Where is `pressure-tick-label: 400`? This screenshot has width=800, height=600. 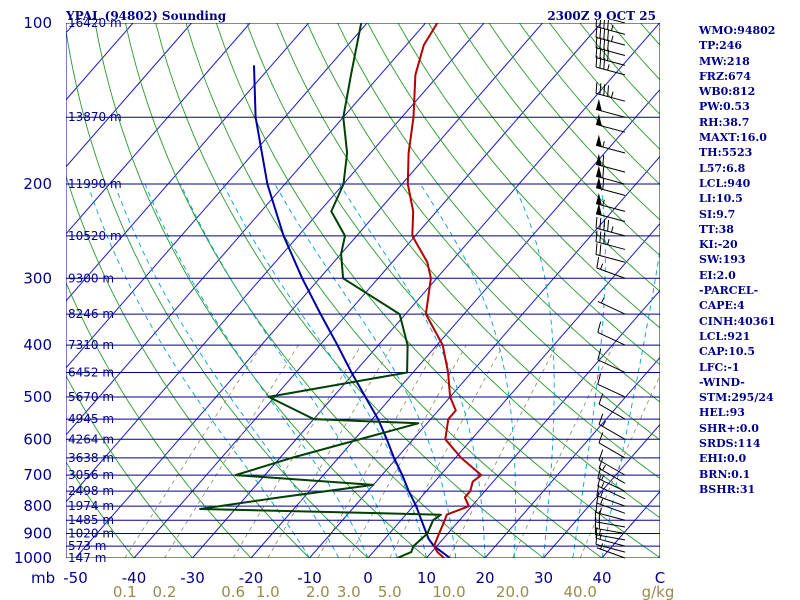
pressure-tick-label: 400 is located at coordinates (37, 345).